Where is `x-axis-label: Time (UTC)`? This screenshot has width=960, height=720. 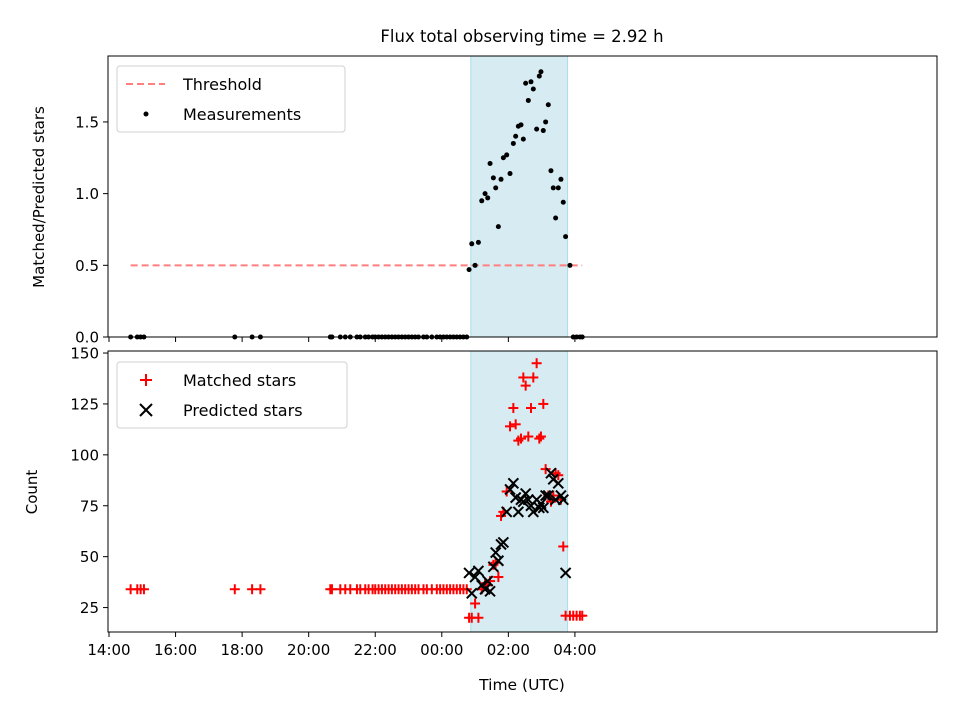
x-axis-label: Time (UTC) is located at coordinates (521, 685).